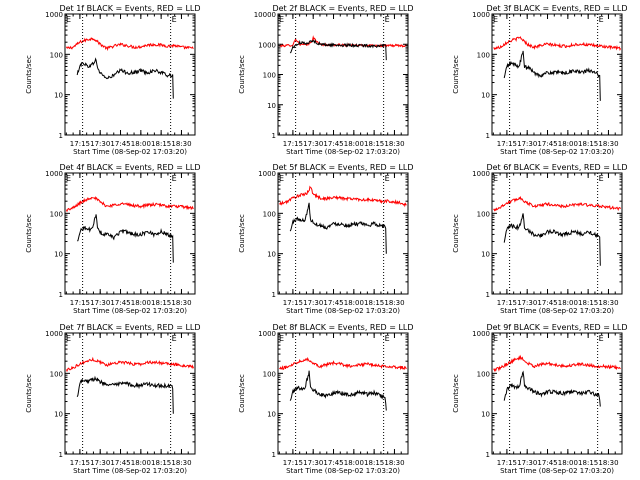 The image size is (640, 480). I want to click on chart-title: Det 9f BLACK = Events, RED = LLD, so click(556, 327).